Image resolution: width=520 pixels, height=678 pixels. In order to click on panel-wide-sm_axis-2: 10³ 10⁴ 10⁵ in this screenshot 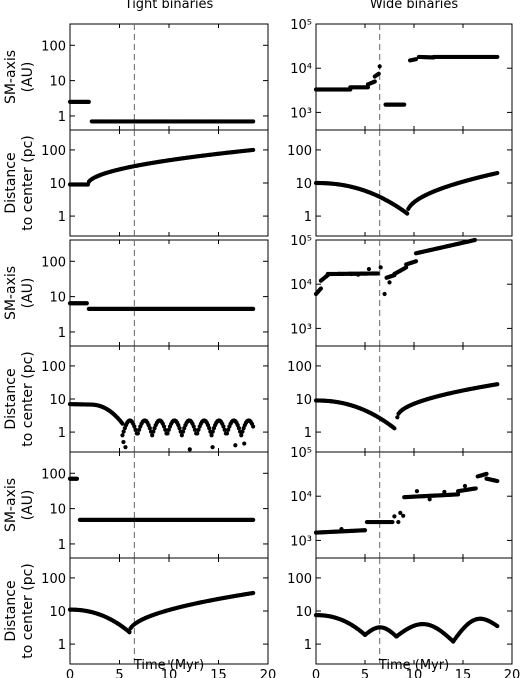, I will do `click(401, 290)`.